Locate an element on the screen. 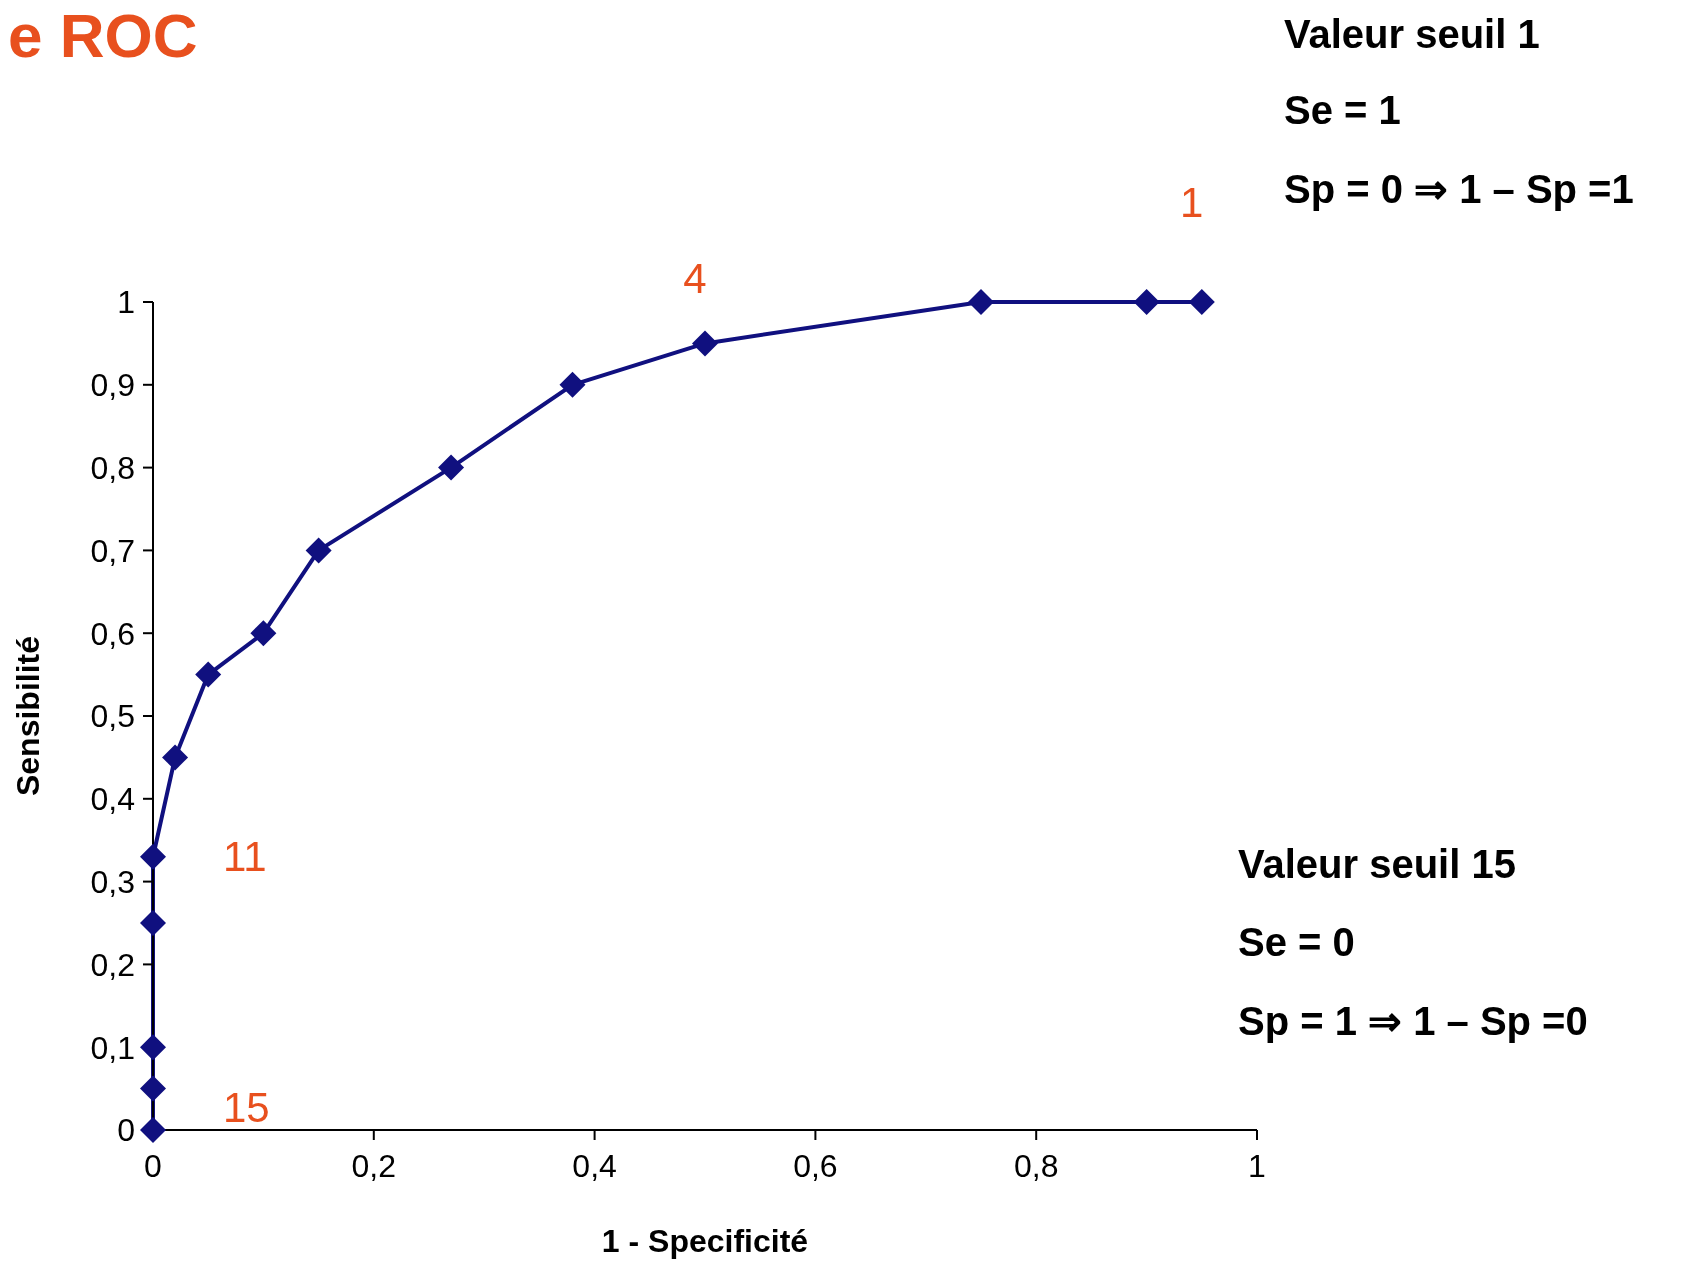 This screenshot has width=1704, height=1270. chart-title: e ROC is located at coordinates (103, 35).